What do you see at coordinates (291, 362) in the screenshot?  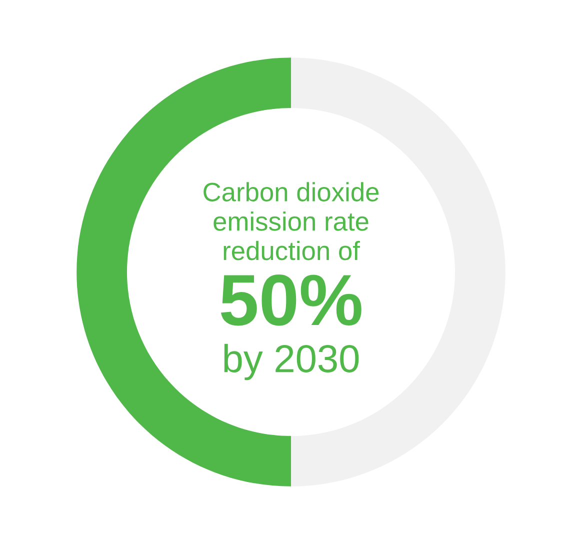 I see `text: by 2030` at bounding box center [291, 362].